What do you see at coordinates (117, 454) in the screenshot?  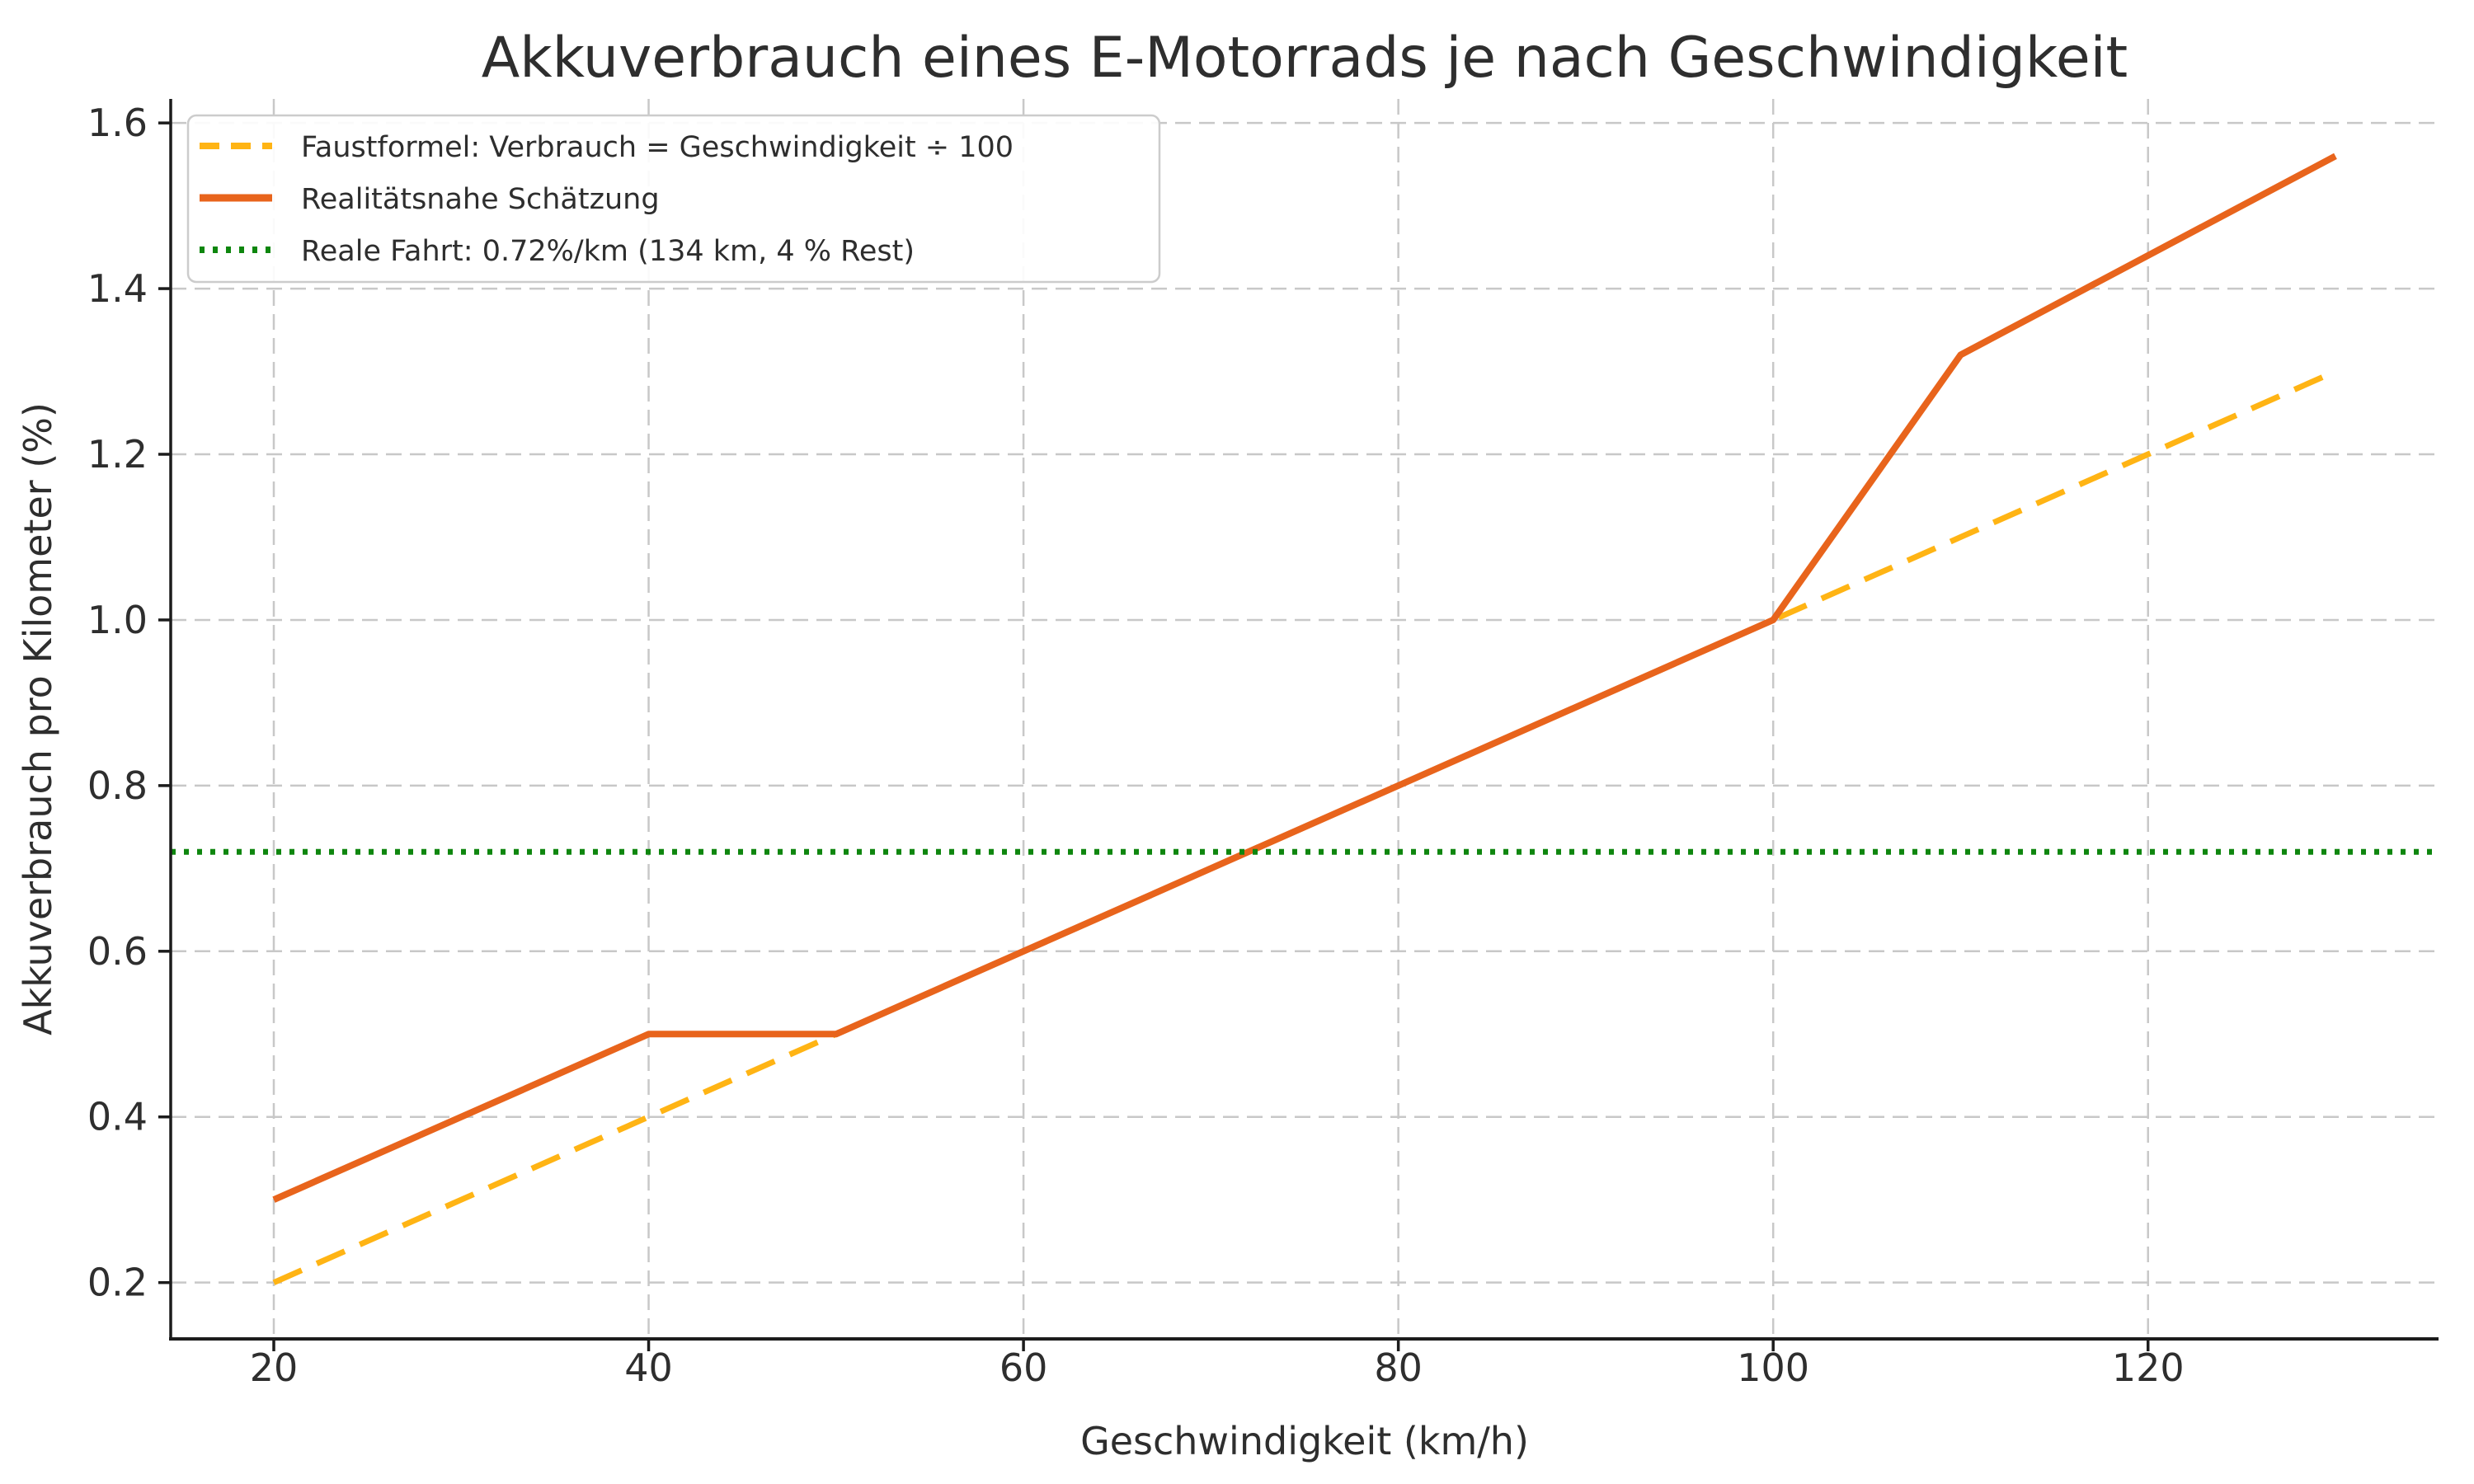 I see `y-tick-label: 1.2` at bounding box center [117, 454].